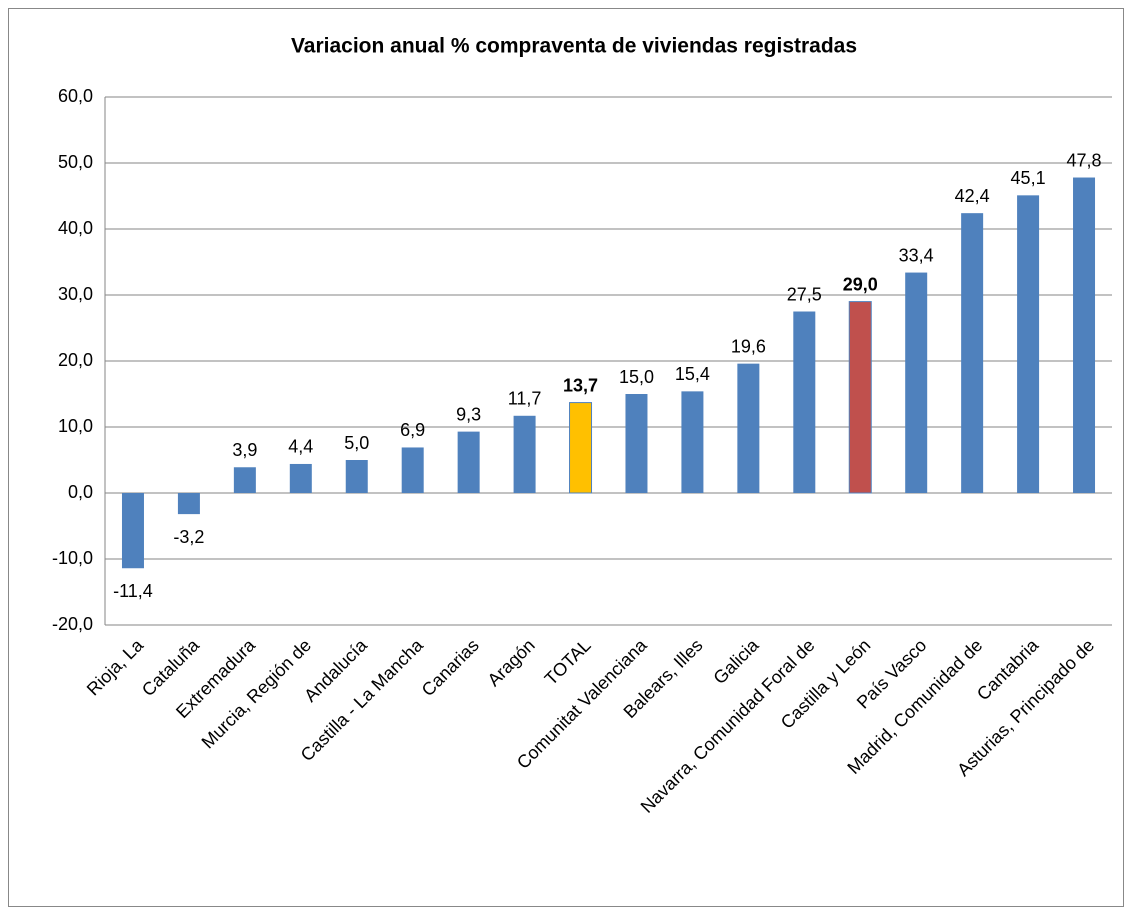  What do you see at coordinates (300, 447) in the screenshot?
I see `value-label: 4,4` at bounding box center [300, 447].